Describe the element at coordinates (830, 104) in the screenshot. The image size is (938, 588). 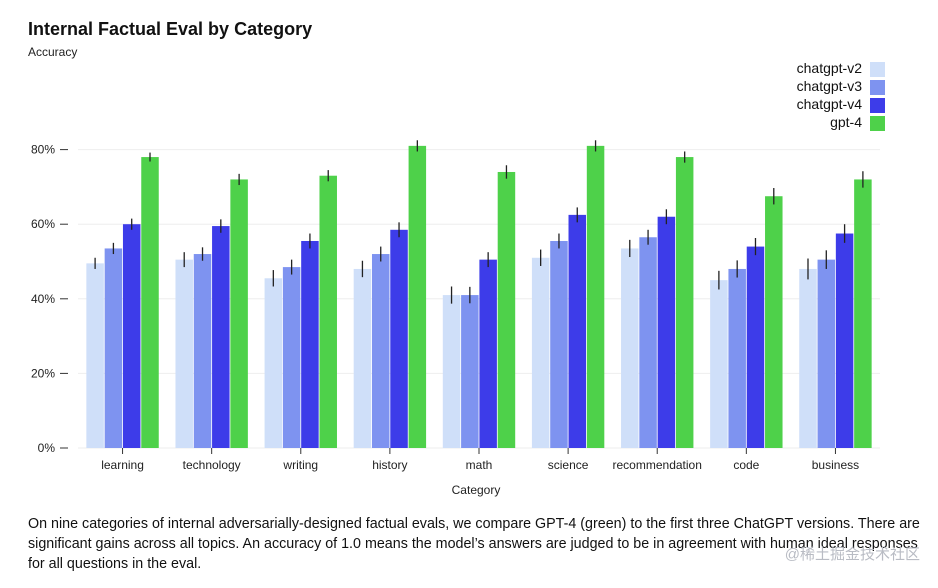
I see `legend-label: chatgpt-v4` at that location.